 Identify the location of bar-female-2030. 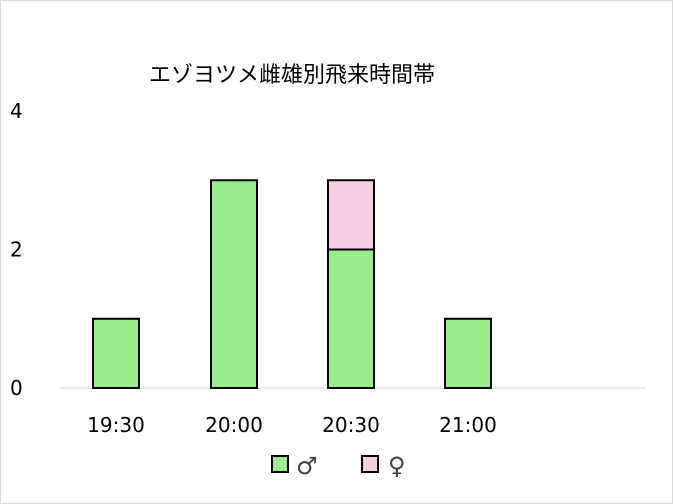
(351, 215).